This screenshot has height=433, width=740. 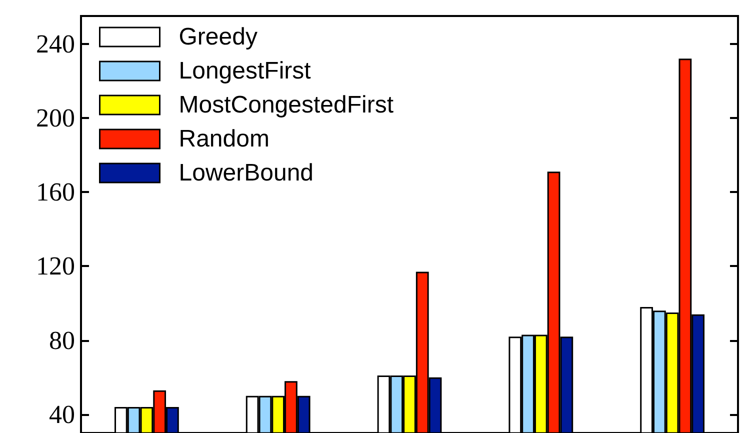 I want to click on y-tick-label: 80, so click(x=62, y=340).